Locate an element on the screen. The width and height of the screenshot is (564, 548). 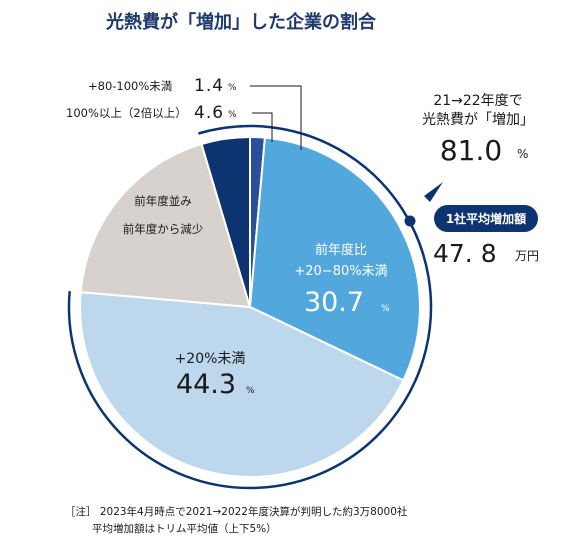
value-20-80: 30.7 is located at coordinates (334, 302).